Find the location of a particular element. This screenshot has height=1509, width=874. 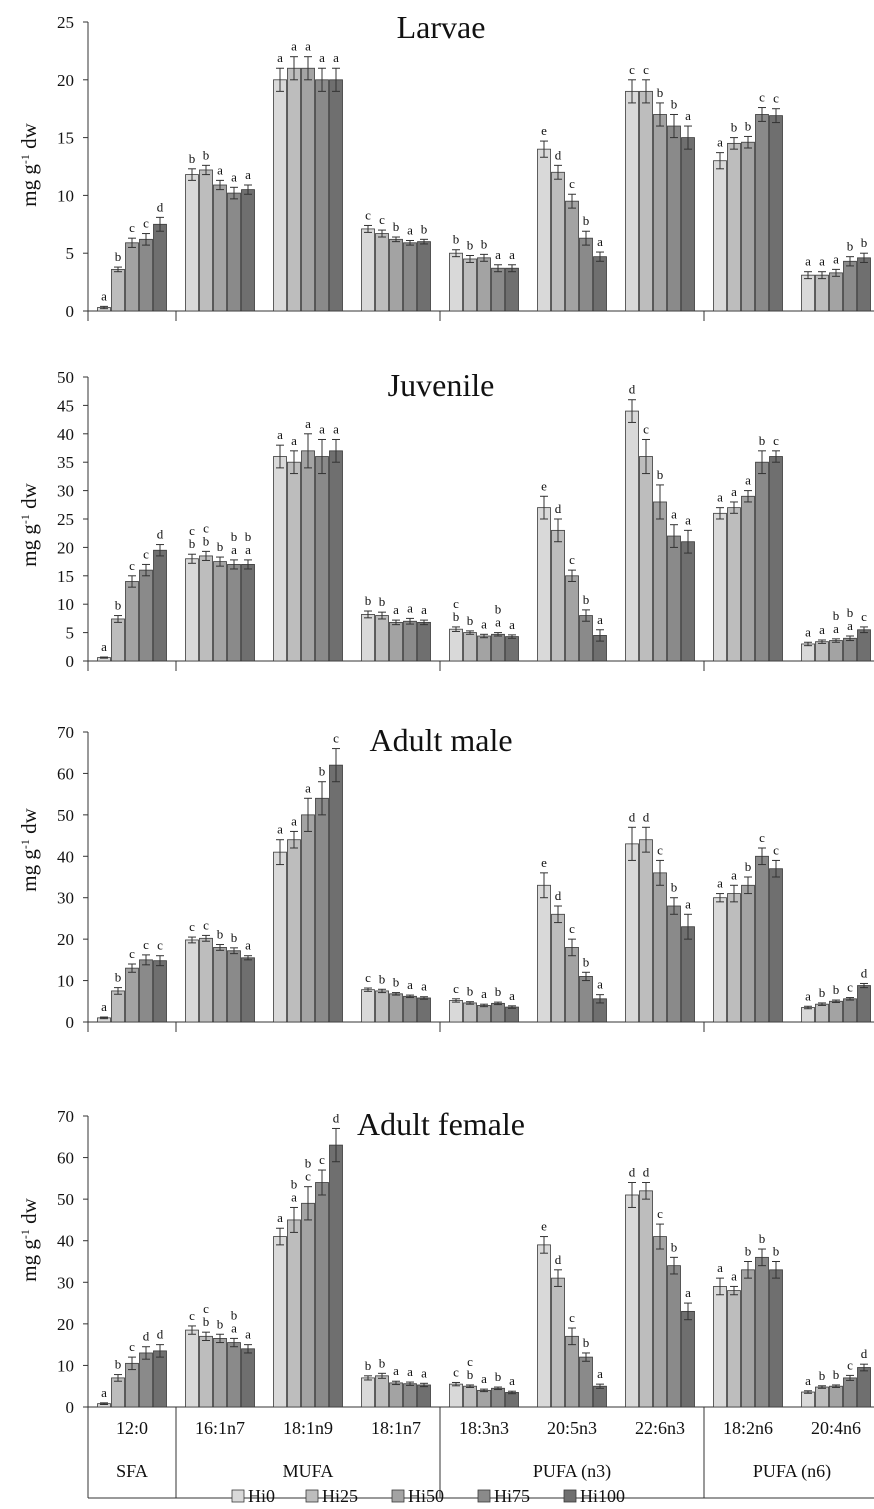

y-tick-label: 60 is located at coordinates (65, 1158).